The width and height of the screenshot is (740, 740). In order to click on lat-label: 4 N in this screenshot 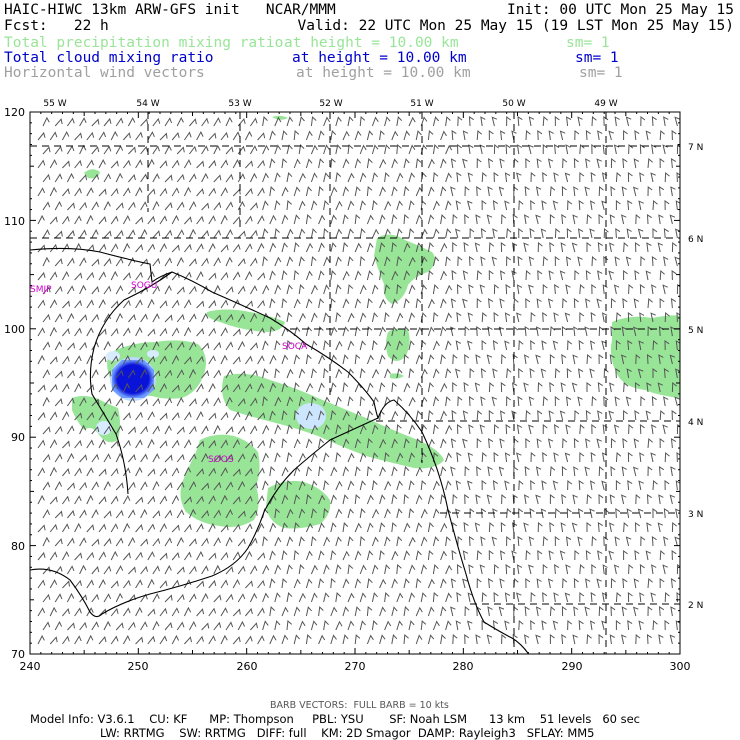, I will do `click(695, 423)`.